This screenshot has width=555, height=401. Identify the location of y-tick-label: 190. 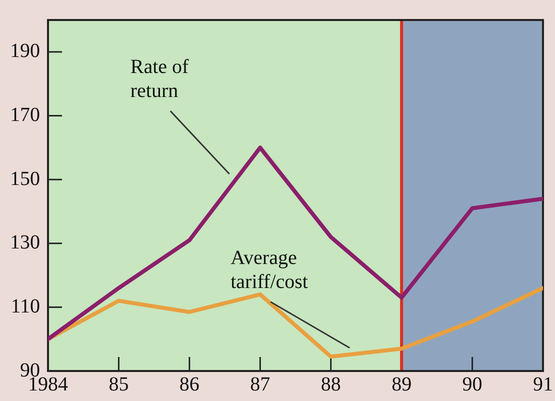
(25, 51).